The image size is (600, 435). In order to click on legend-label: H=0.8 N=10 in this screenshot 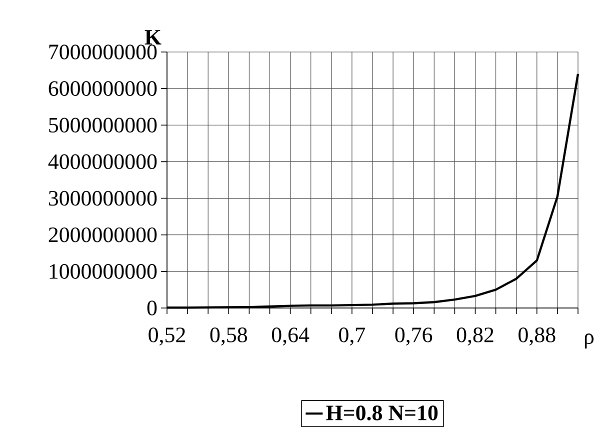, I will do `click(382, 413)`.